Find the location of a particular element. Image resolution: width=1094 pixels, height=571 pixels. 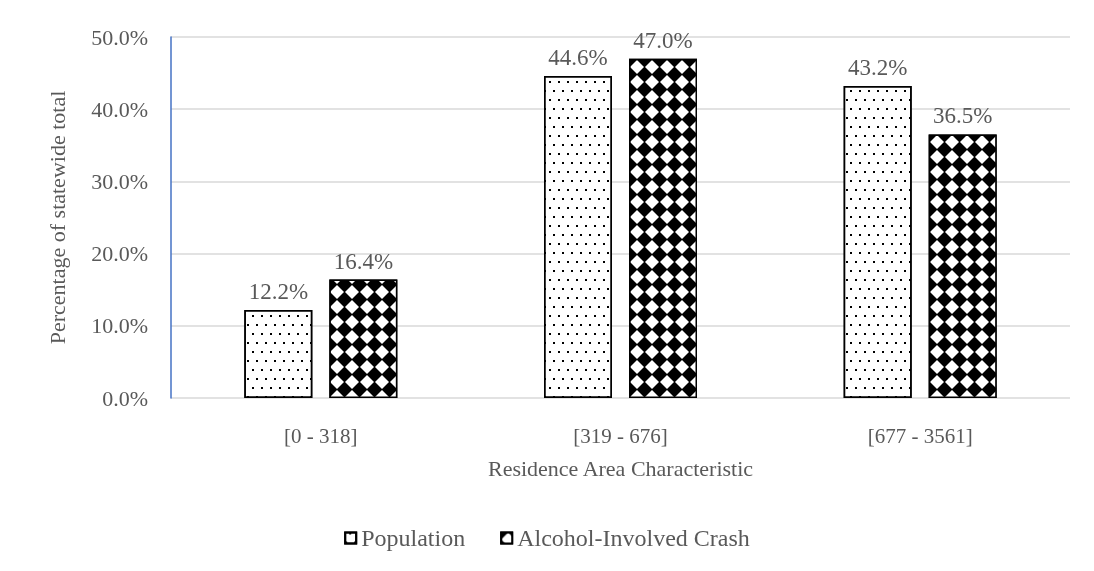

data-label: 44.6% is located at coordinates (578, 57).